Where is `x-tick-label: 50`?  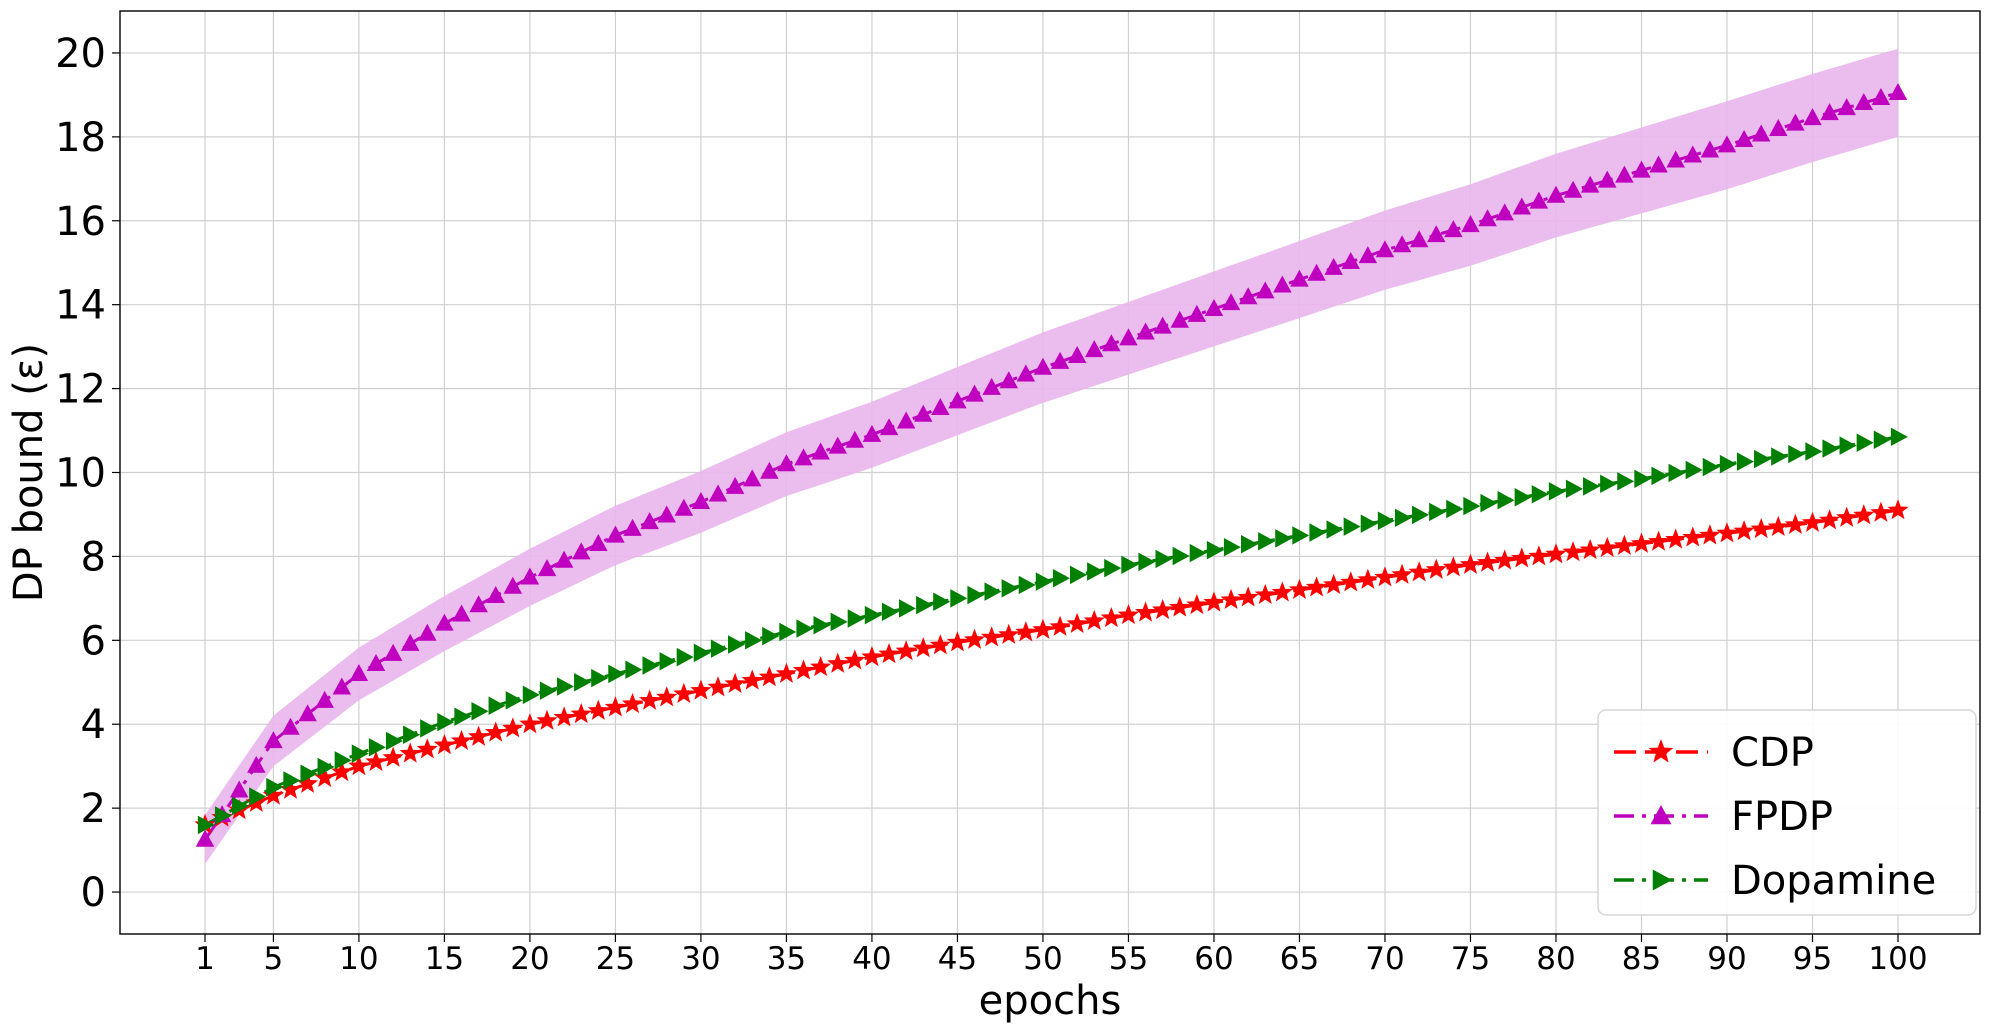 x-tick-label: 50 is located at coordinates (1042, 959).